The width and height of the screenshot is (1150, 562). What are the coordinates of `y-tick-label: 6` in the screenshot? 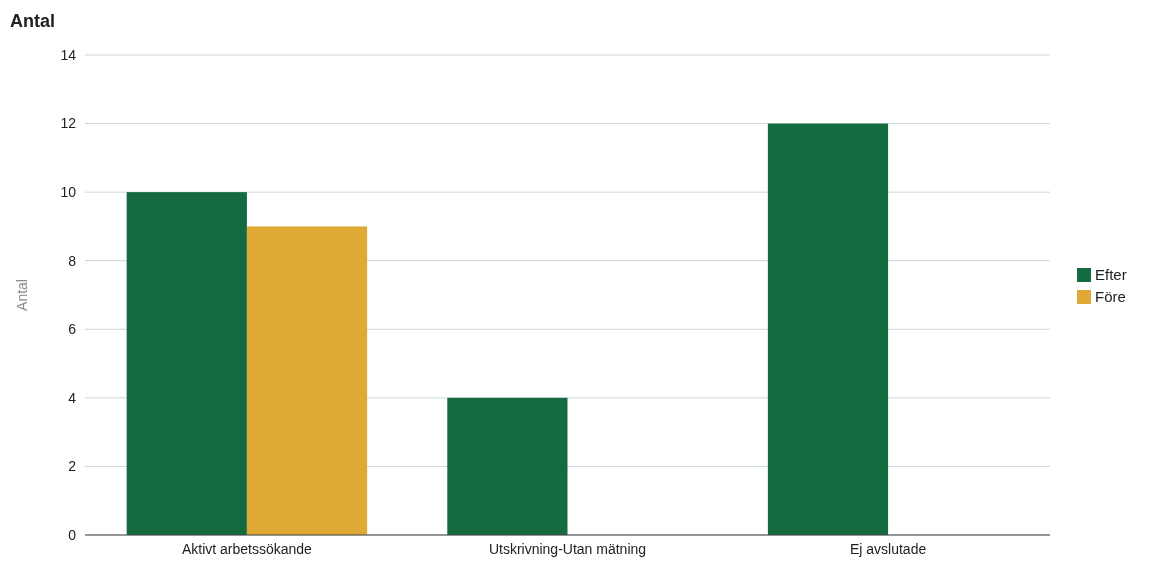 It's located at (72, 329).